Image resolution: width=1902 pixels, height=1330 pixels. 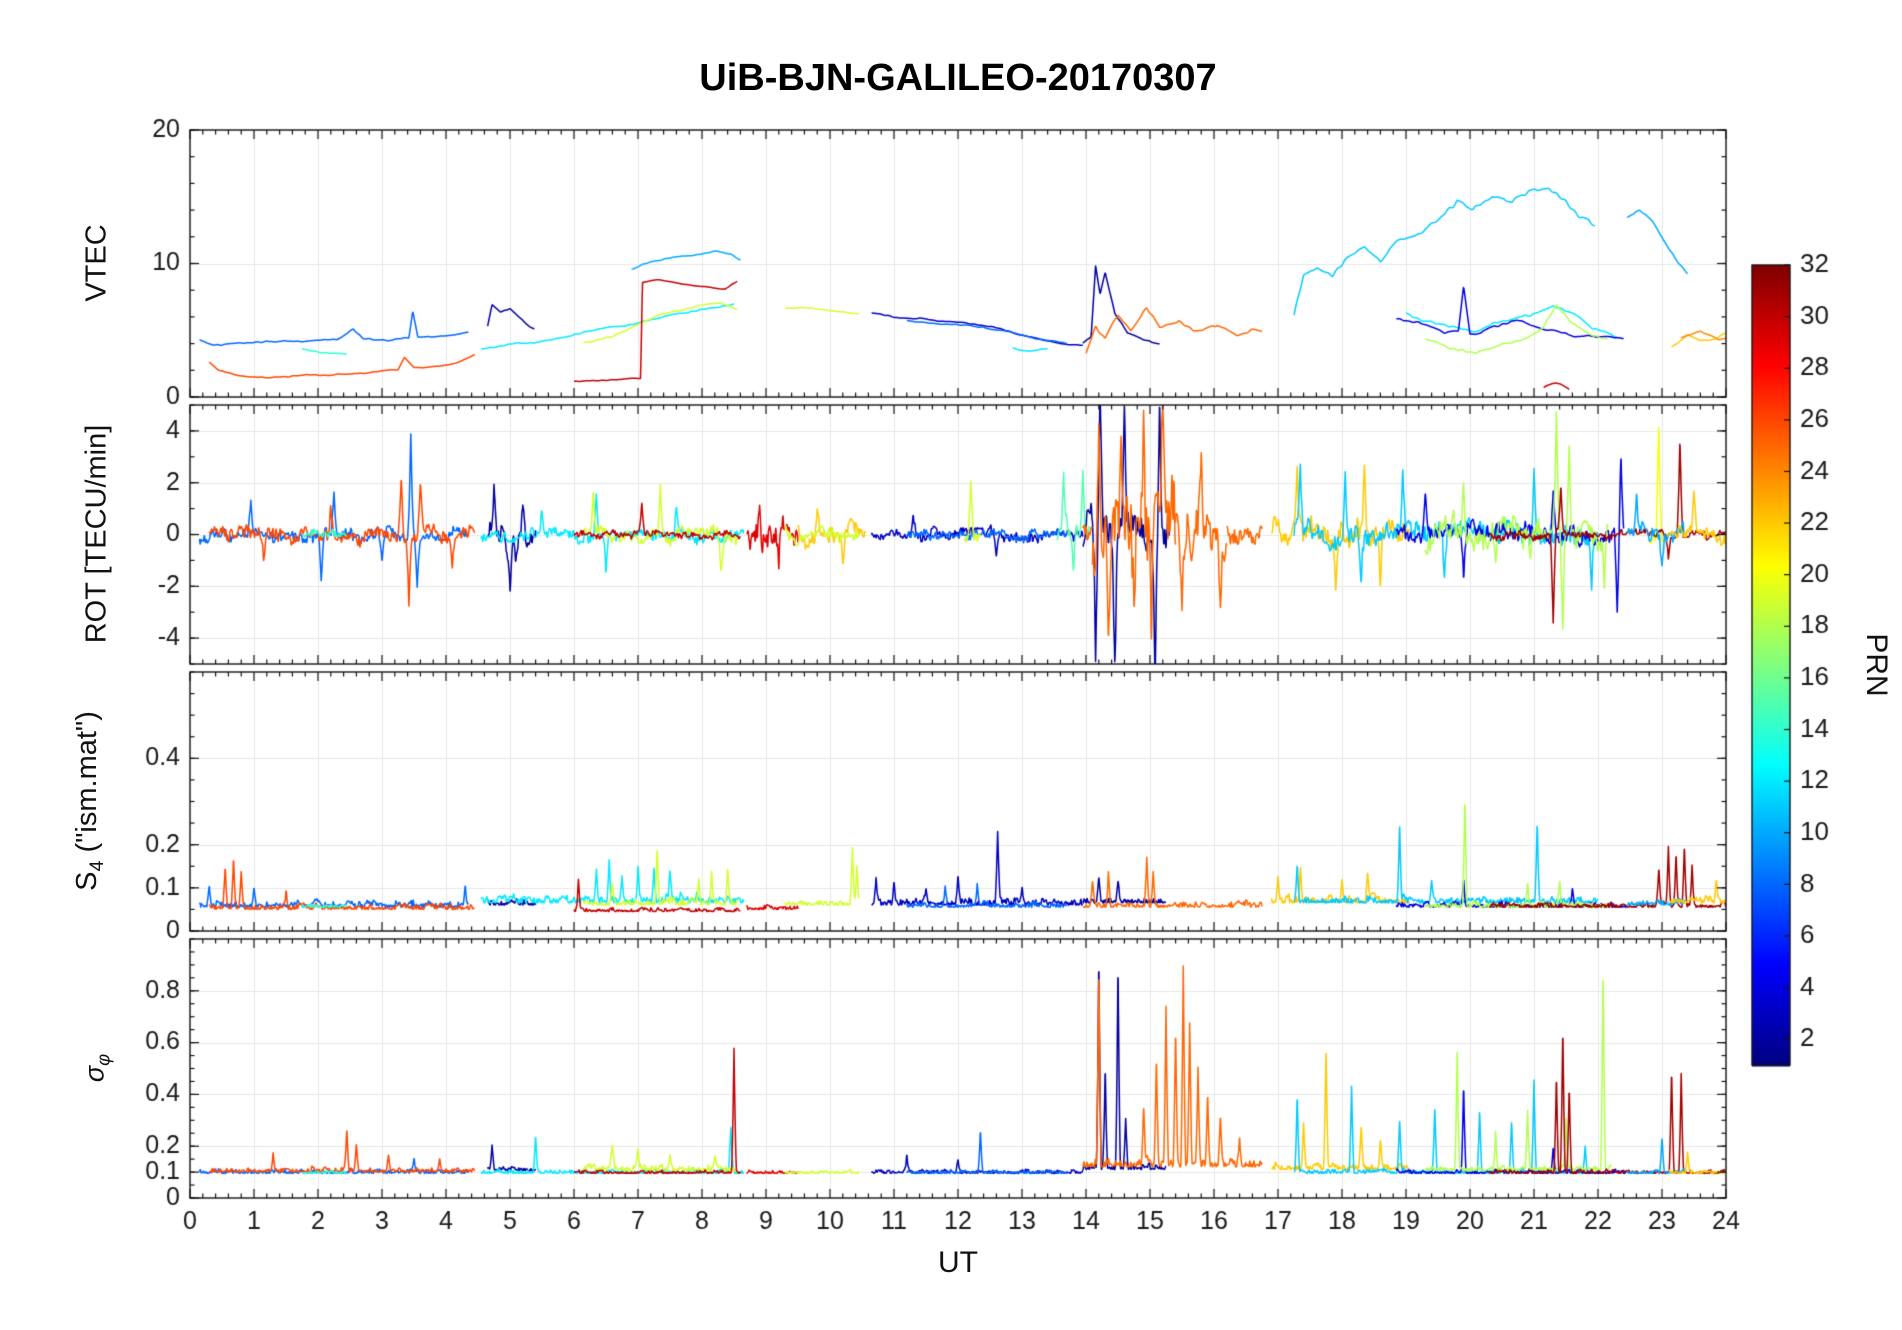 What do you see at coordinates (96, 534) in the screenshot?
I see `rot-axis-label: ROT [TECU/min]` at bounding box center [96, 534].